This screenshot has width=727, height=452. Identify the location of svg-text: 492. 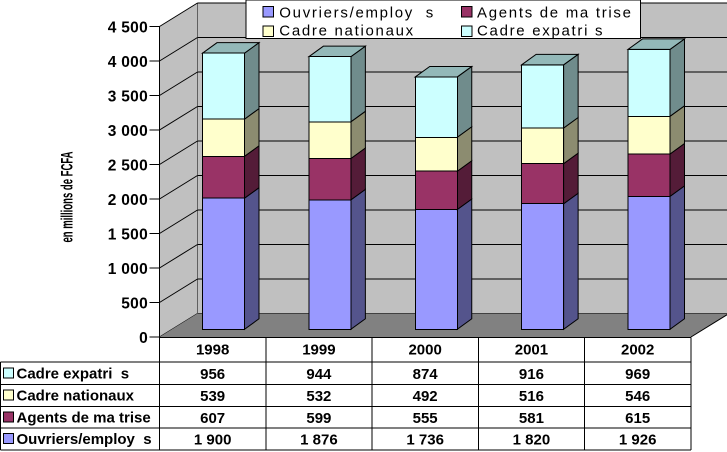
(425, 396).